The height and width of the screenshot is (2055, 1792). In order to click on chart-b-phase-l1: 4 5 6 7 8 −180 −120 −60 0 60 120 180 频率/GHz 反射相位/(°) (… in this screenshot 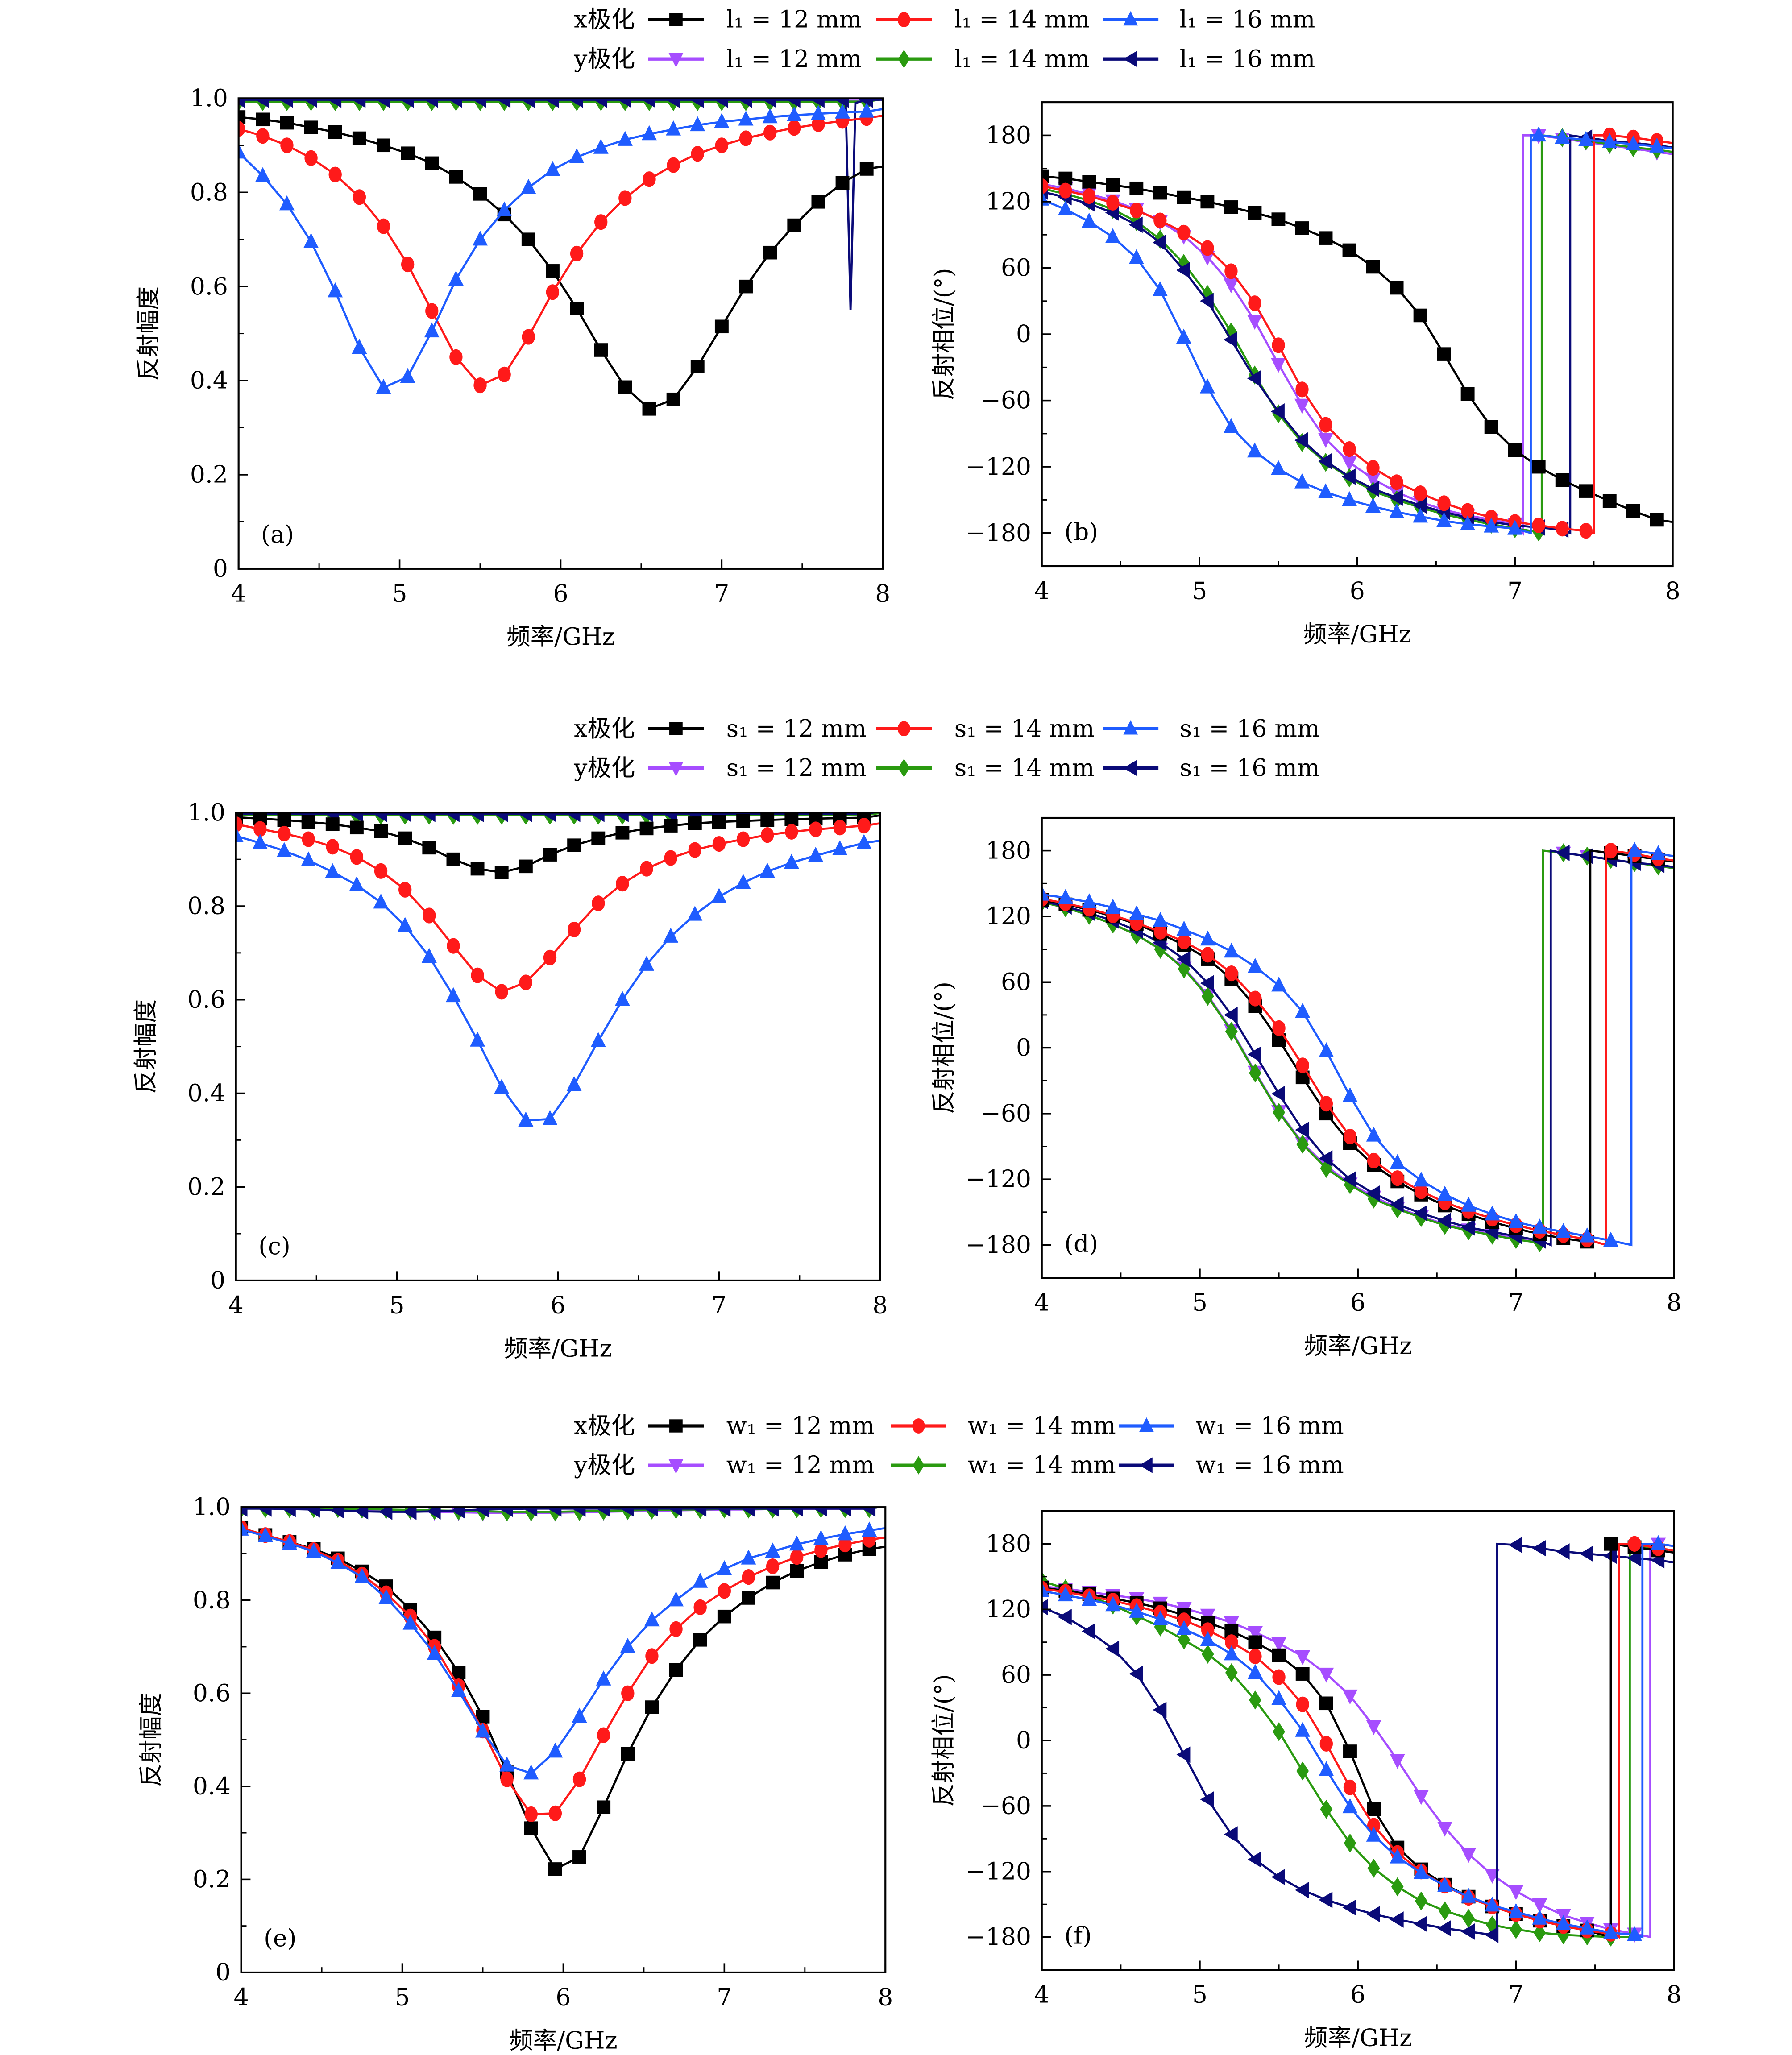, I will do `click(1304, 374)`.